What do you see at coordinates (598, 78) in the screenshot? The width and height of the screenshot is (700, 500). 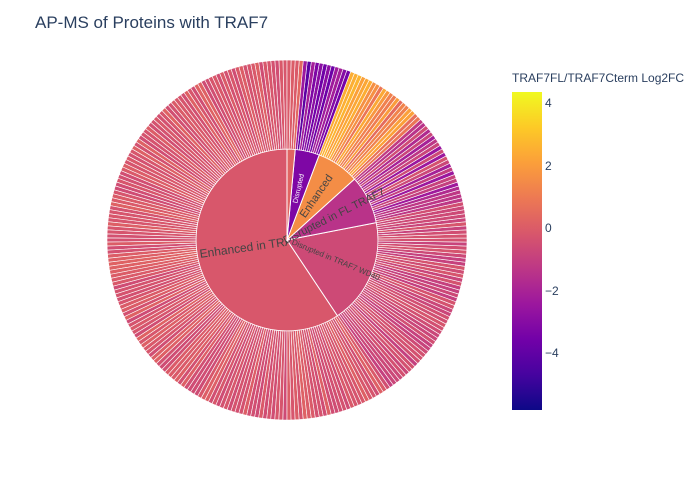 I see `colorbar-title: TRAF7FL/TRAF7Cterm Log2FC` at bounding box center [598, 78].